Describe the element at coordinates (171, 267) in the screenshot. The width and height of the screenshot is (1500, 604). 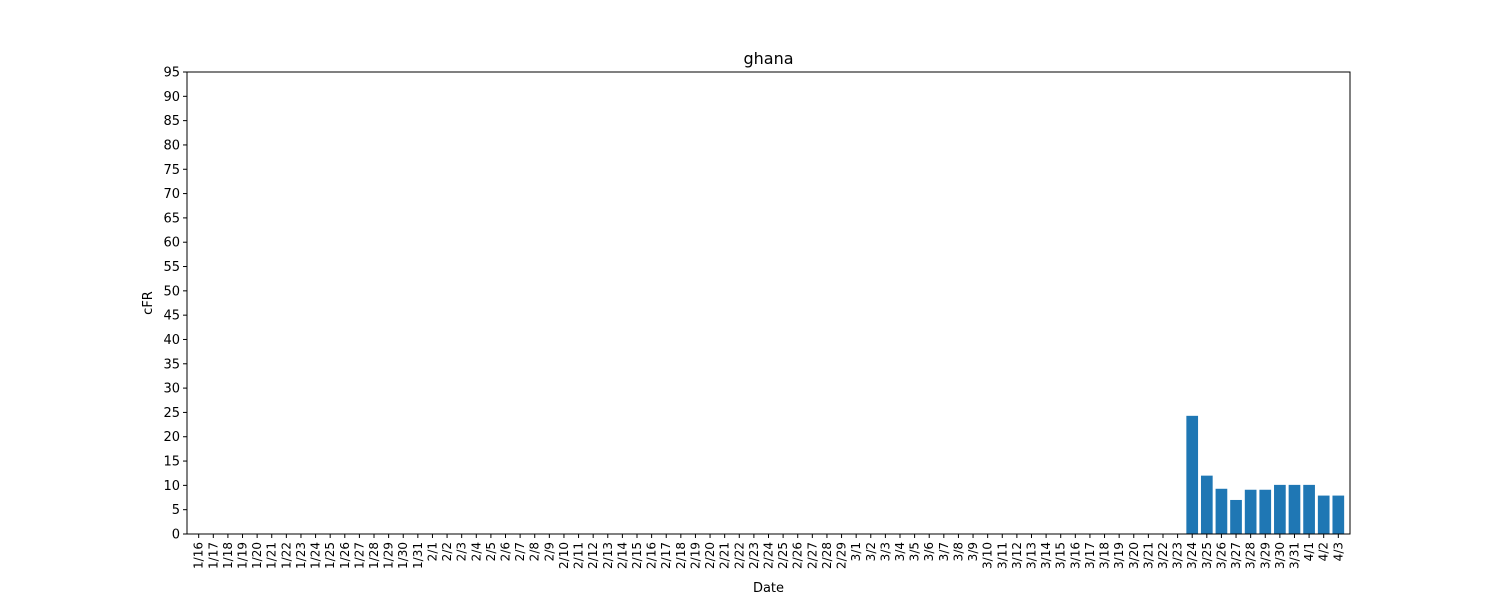
I see `y-tick-label: 55` at that location.